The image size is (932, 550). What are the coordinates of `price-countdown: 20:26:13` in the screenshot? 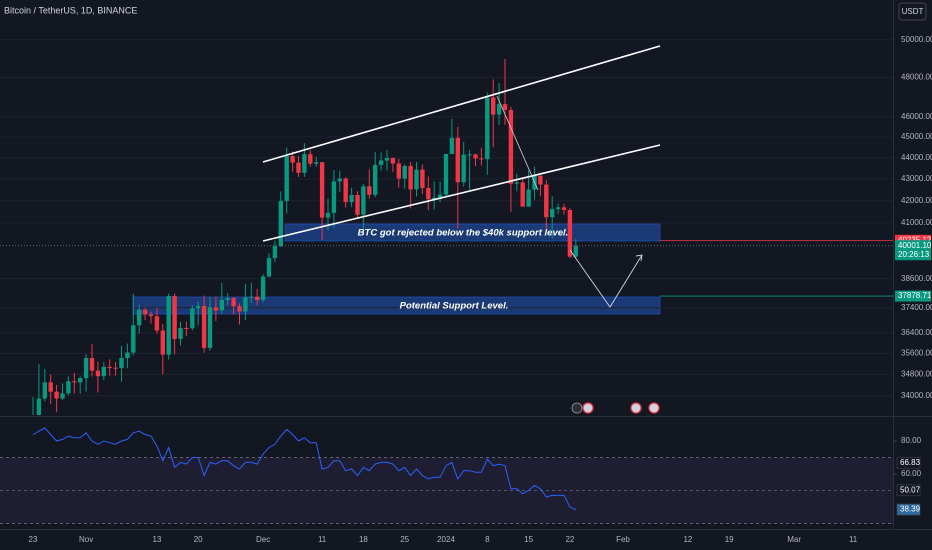 It's located at (914, 254).